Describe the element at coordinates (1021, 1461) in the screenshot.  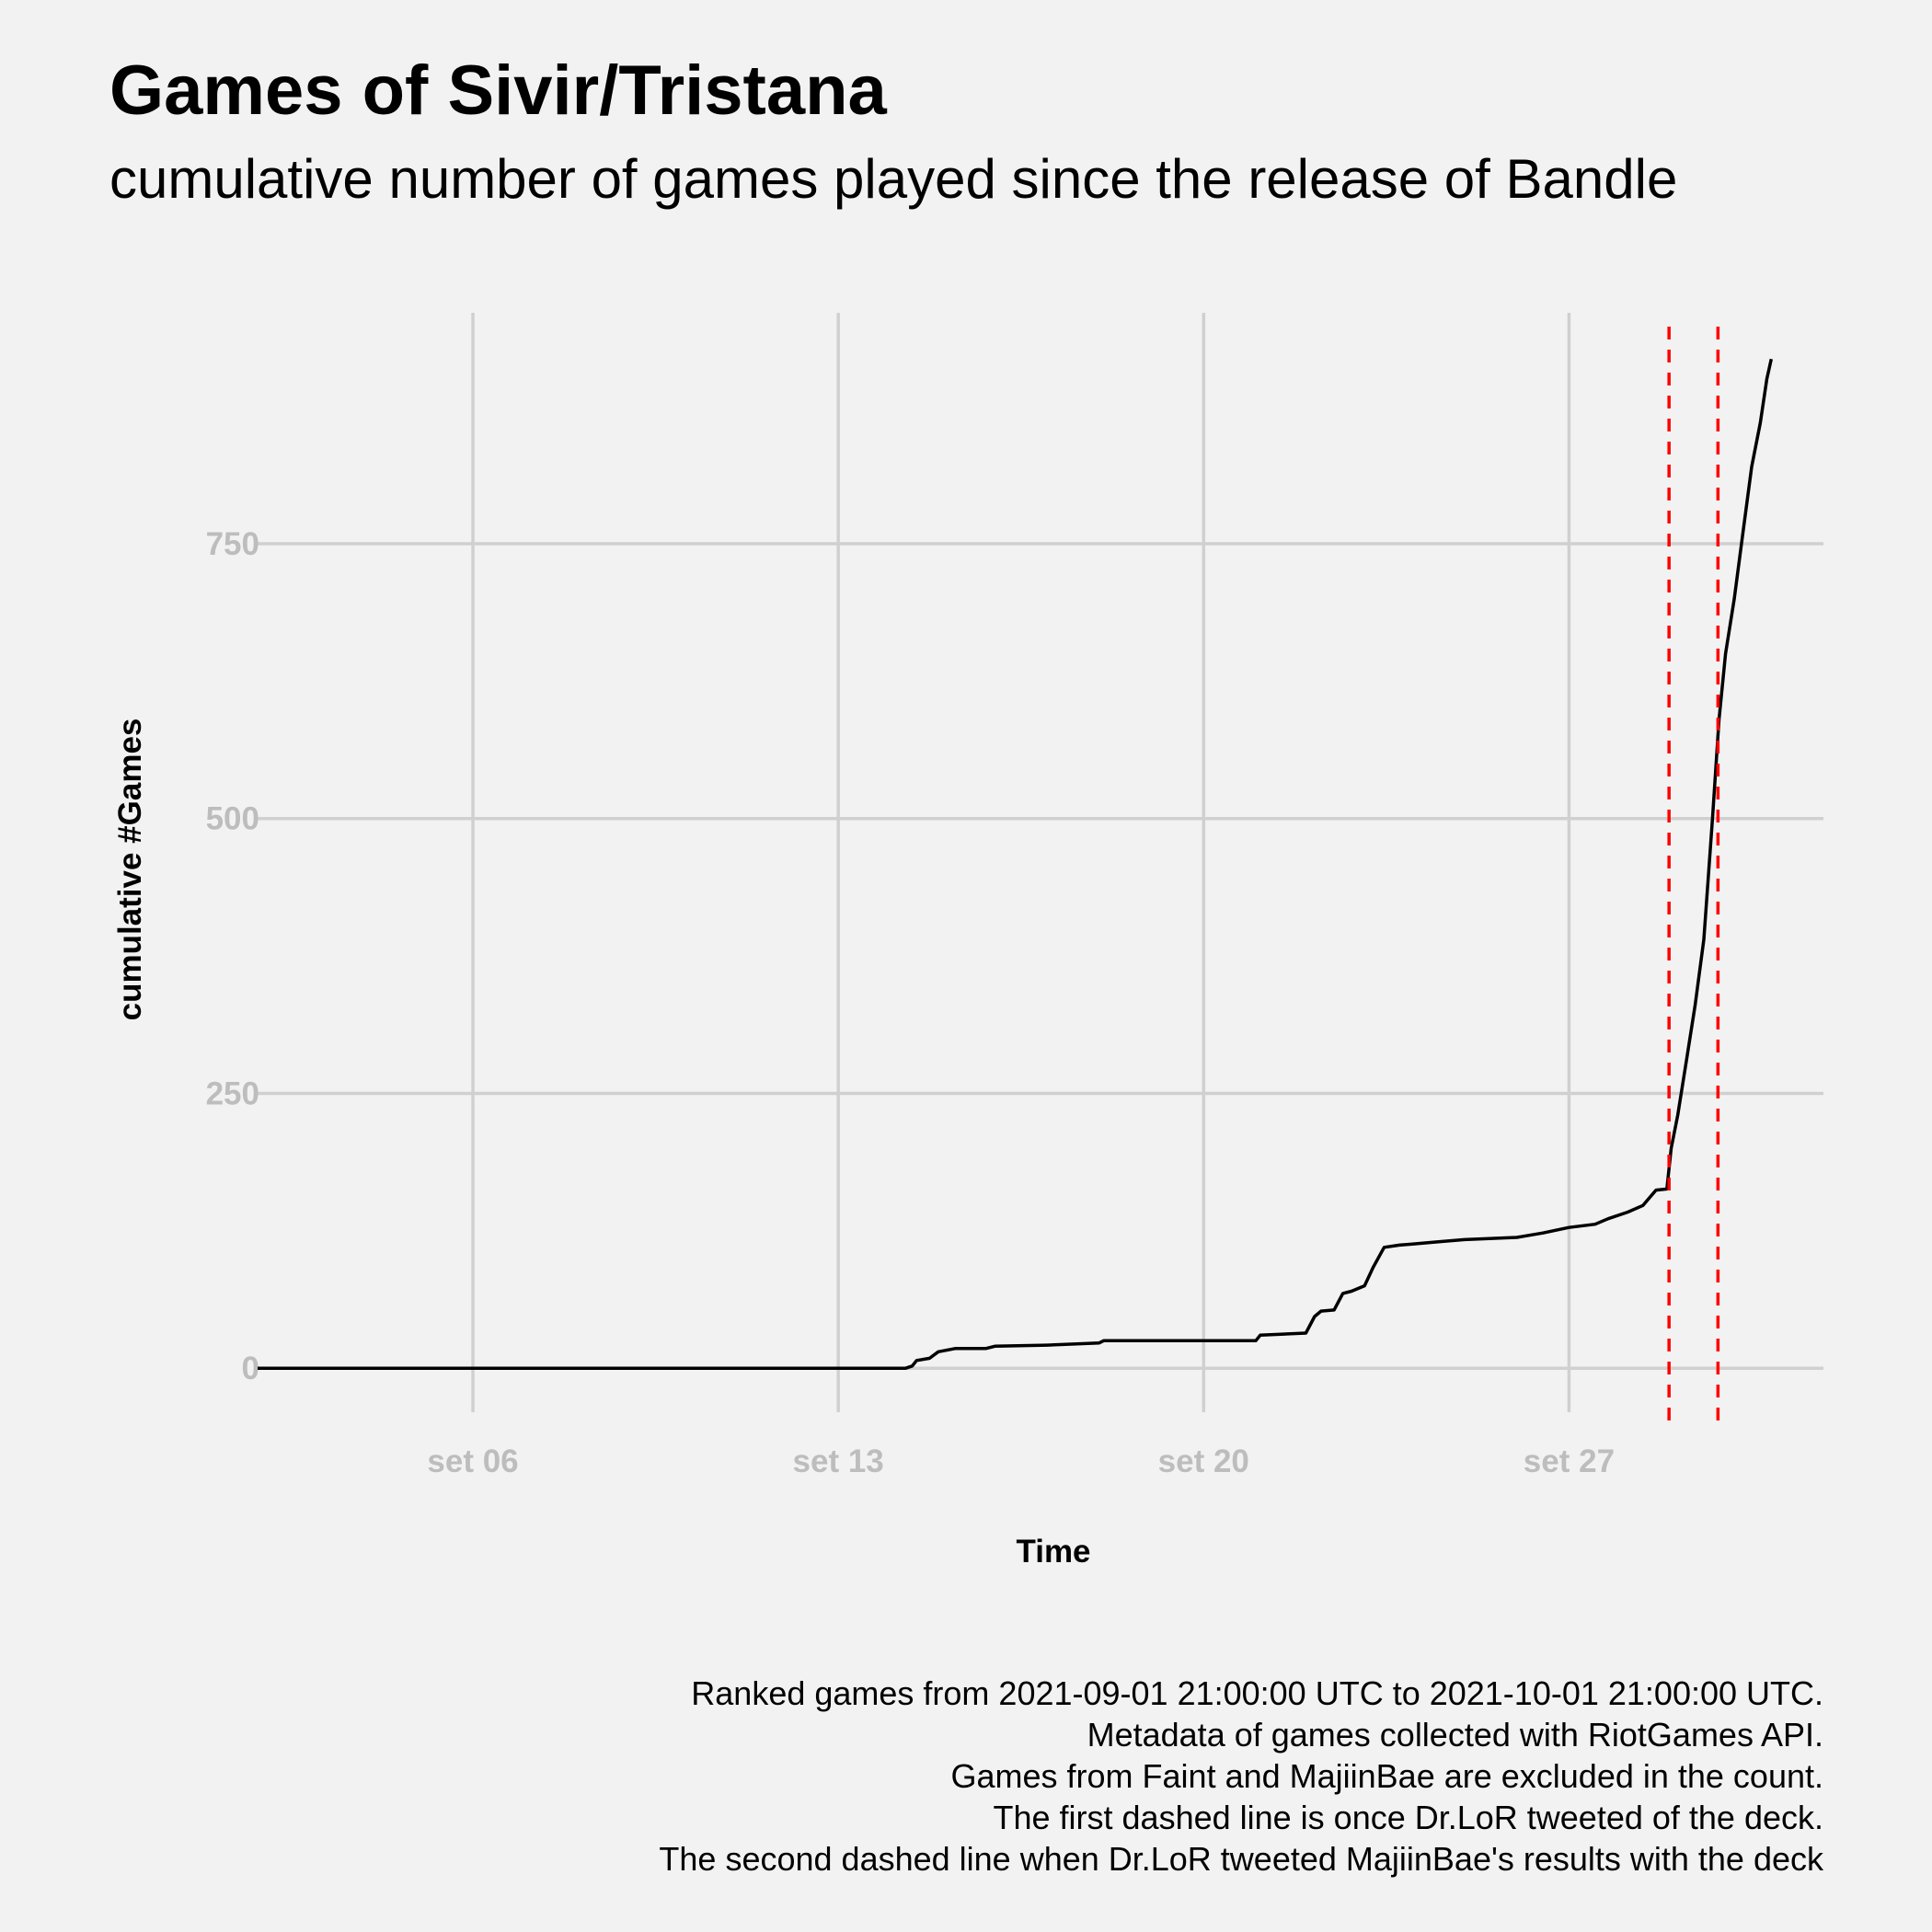
I see `x-tick-labels: set 06 set 13 set 20 set 27` at that location.